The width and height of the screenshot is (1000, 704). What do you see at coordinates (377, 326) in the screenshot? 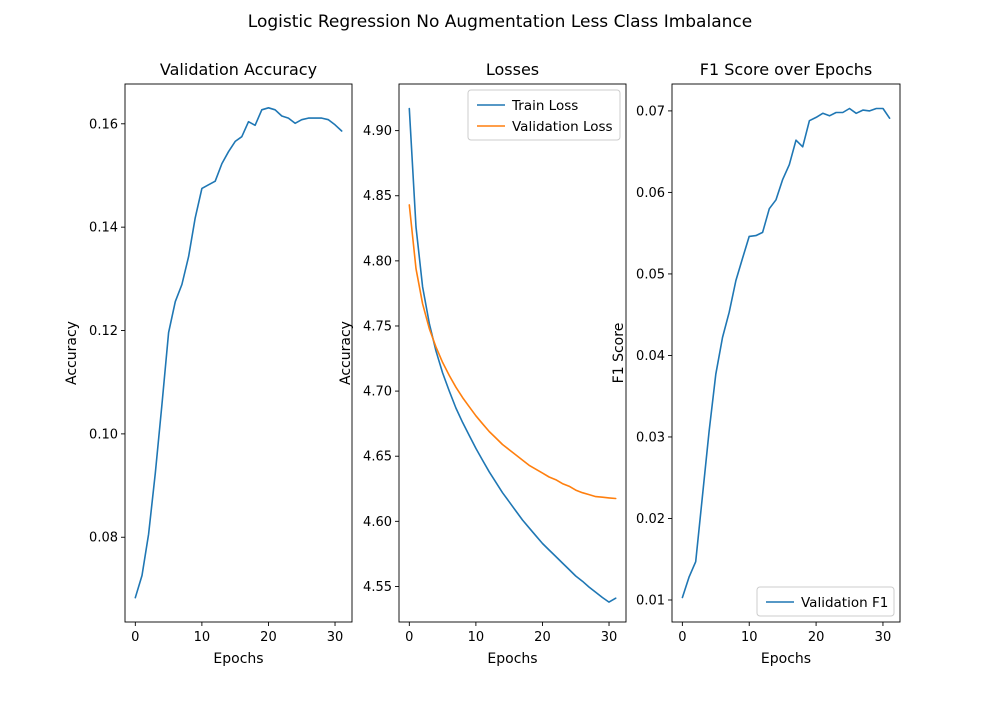
I see `y-tick-label: 4.75` at bounding box center [377, 326].